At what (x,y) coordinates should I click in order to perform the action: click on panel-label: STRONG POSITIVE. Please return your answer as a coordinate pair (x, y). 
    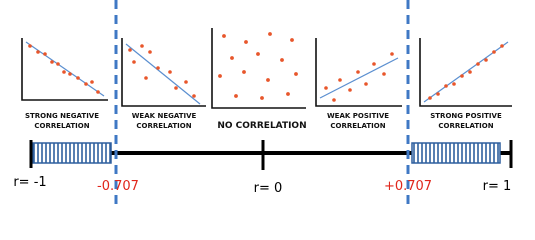
    Looking at the image, I should click on (466, 116).